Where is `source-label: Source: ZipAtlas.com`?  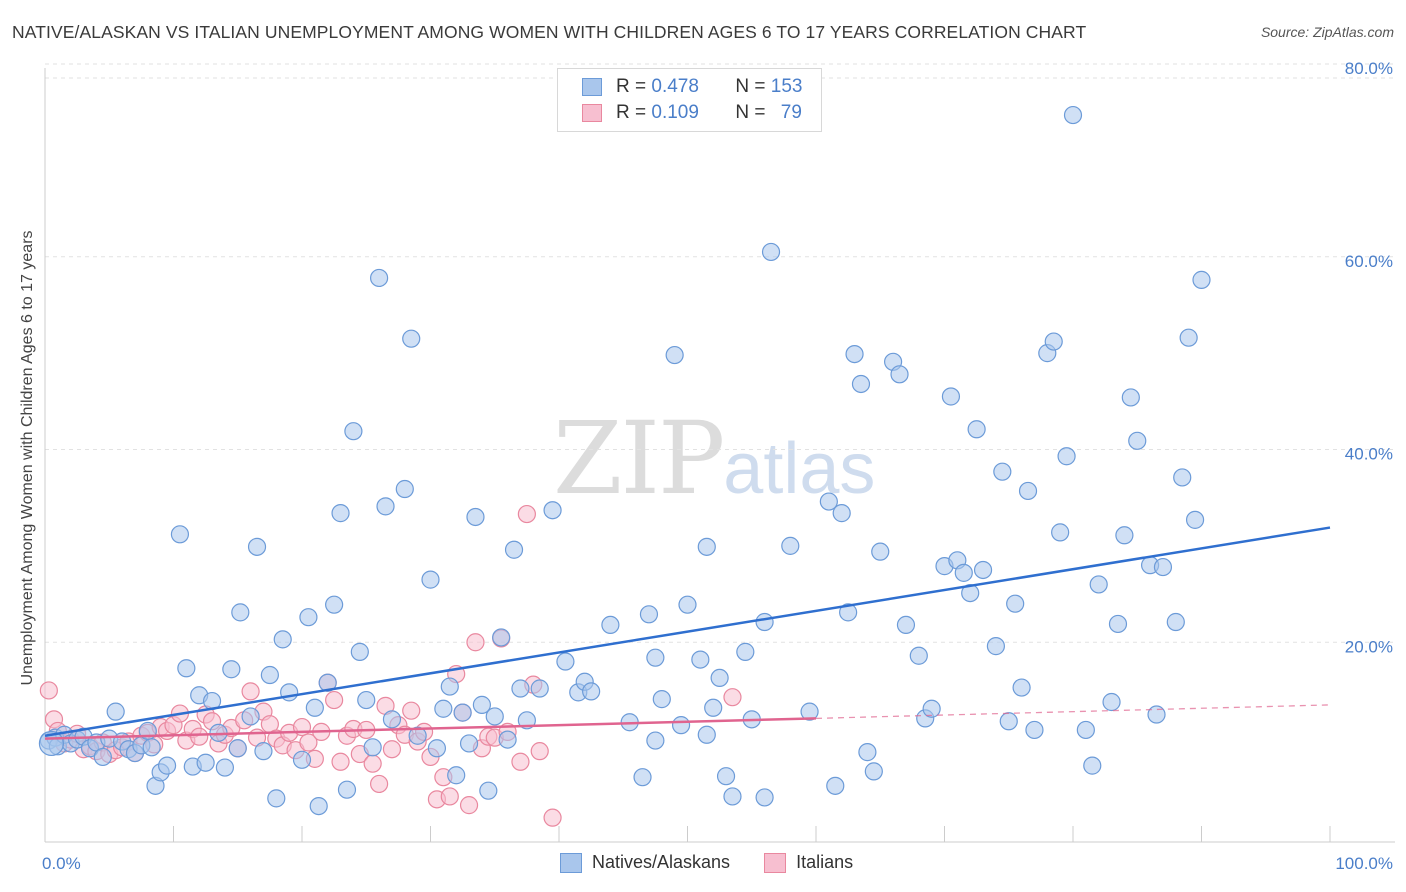 source-label: Source: ZipAtlas.com is located at coordinates (1327, 32).